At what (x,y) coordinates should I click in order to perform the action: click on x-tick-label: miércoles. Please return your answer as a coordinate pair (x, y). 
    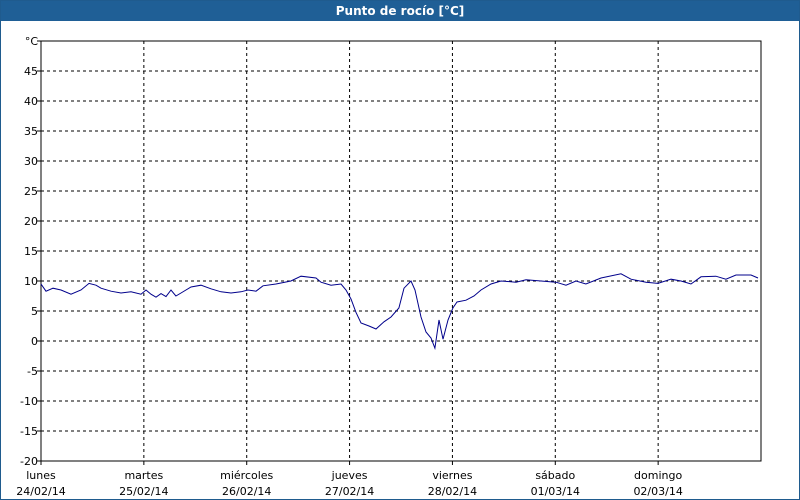
    Looking at the image, I should click on (246, 475).